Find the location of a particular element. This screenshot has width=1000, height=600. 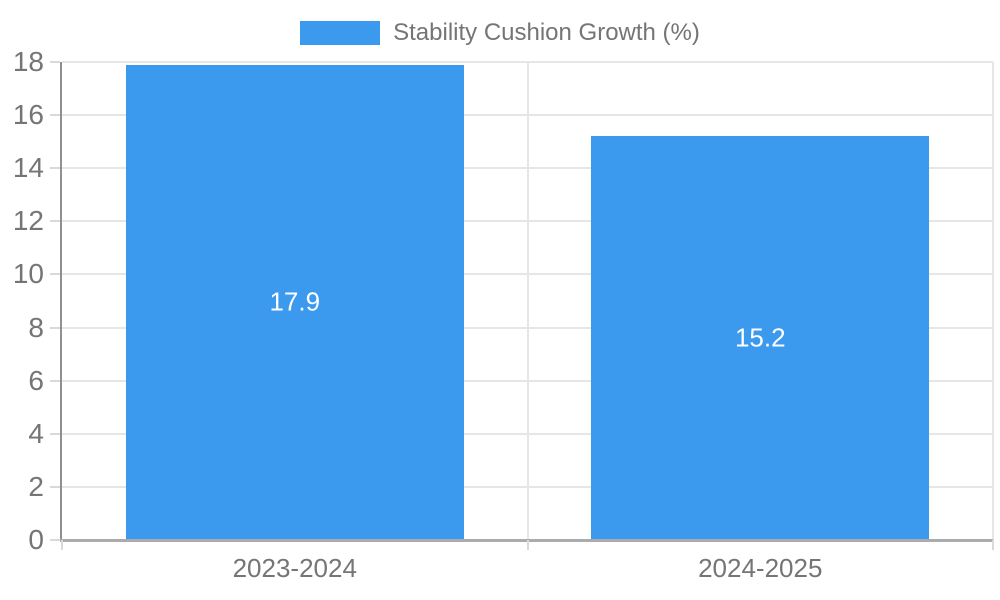

bar-value-label: 17.9 is located at coordinates (295, 301).